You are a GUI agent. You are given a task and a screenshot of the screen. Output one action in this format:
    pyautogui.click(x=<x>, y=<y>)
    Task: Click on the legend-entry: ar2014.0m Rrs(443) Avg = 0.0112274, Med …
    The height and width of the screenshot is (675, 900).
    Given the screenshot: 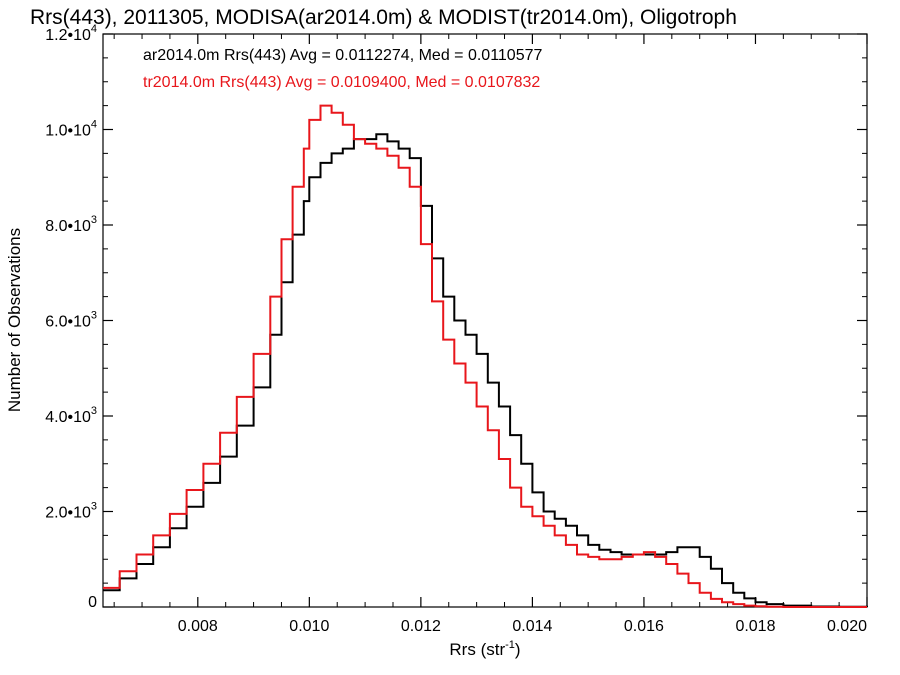 What is the action you would take?
    pyautogui.click(x=342, y=55)
    